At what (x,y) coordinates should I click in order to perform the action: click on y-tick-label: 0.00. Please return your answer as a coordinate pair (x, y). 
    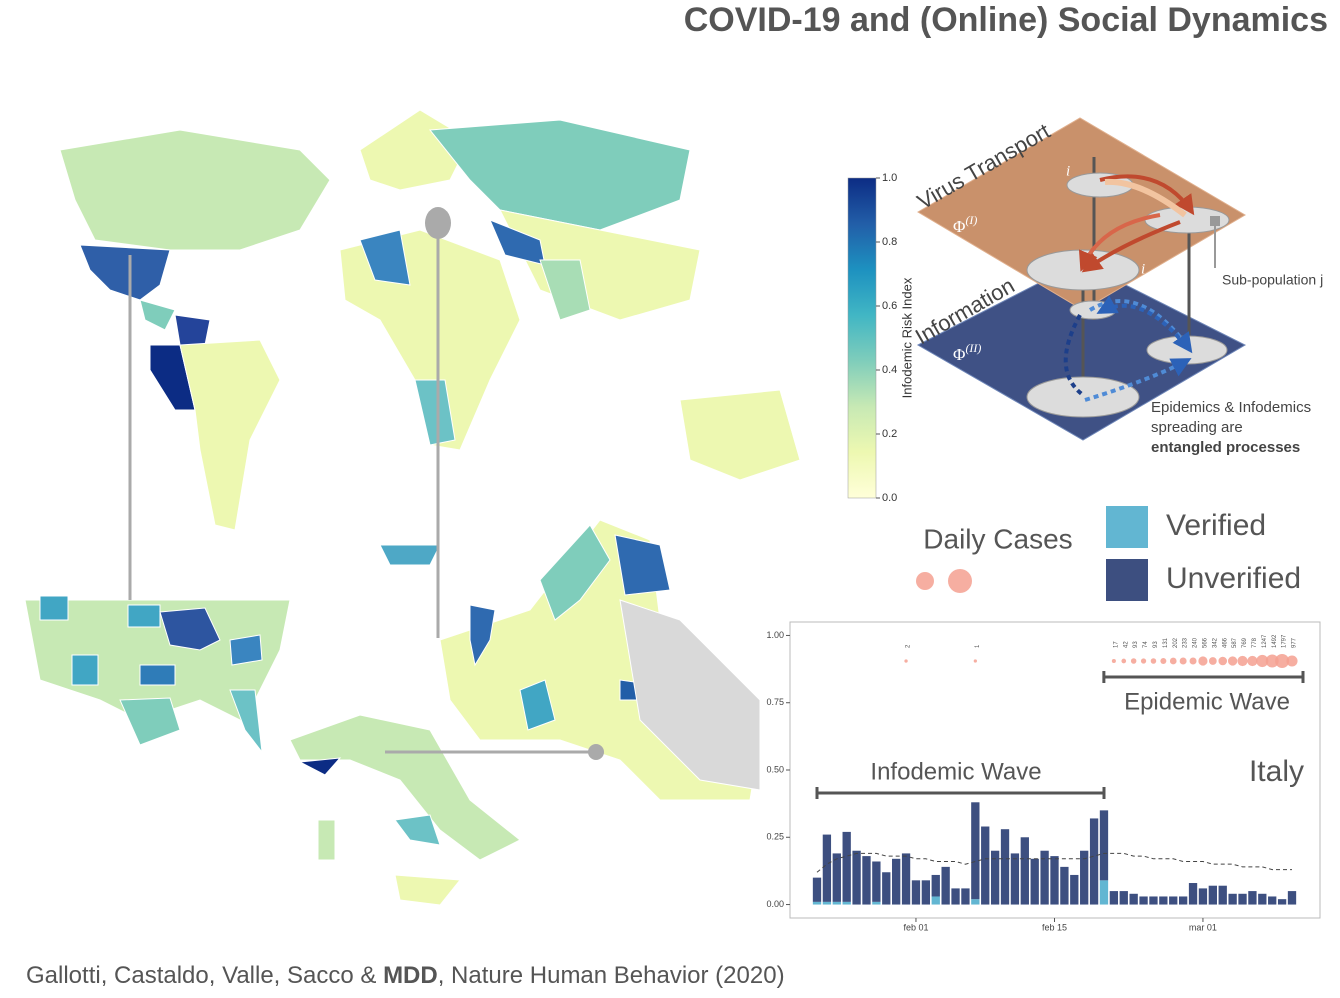
    Looking at the image, I should click on (775, 904).